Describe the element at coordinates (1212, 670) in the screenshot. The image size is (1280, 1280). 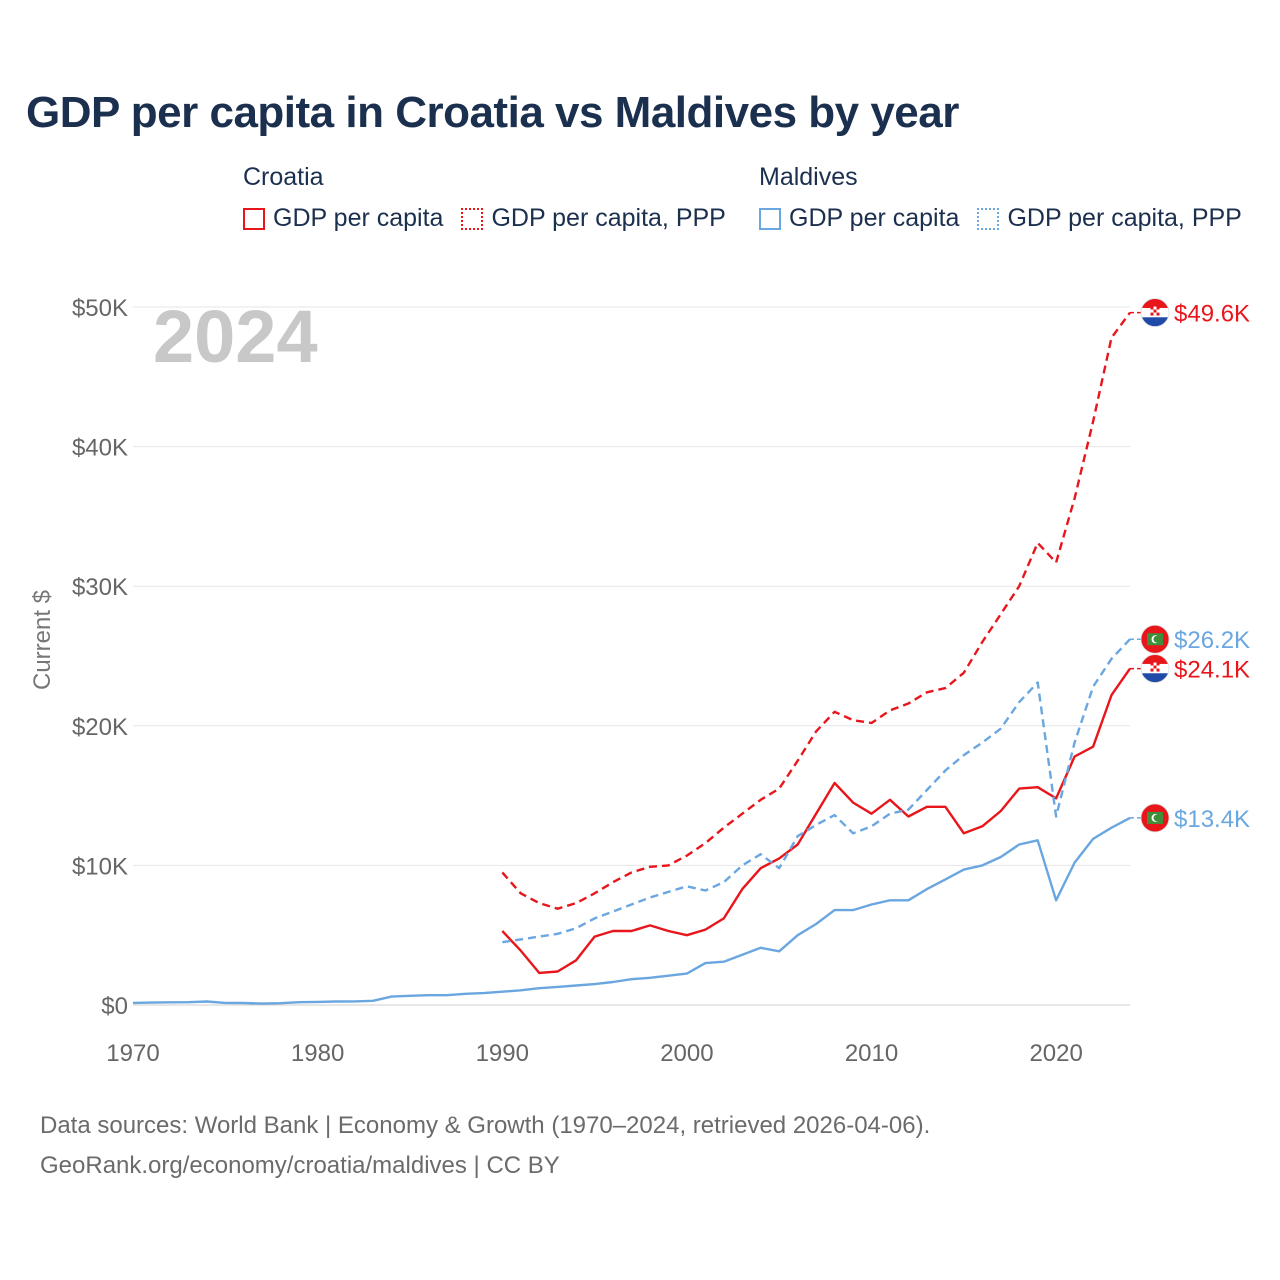
I see `end-value-label: $24.1K` at that location.